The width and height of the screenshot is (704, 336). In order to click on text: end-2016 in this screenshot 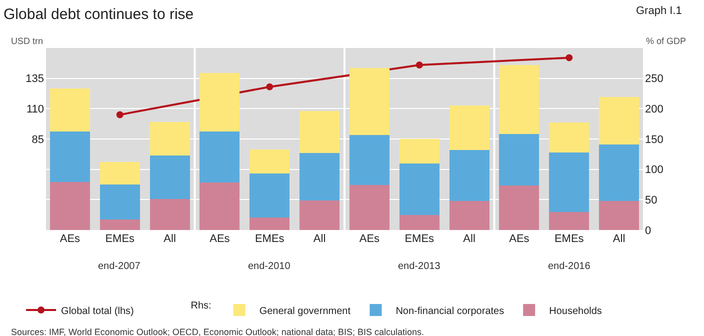, I will do `click(569, 266)`.